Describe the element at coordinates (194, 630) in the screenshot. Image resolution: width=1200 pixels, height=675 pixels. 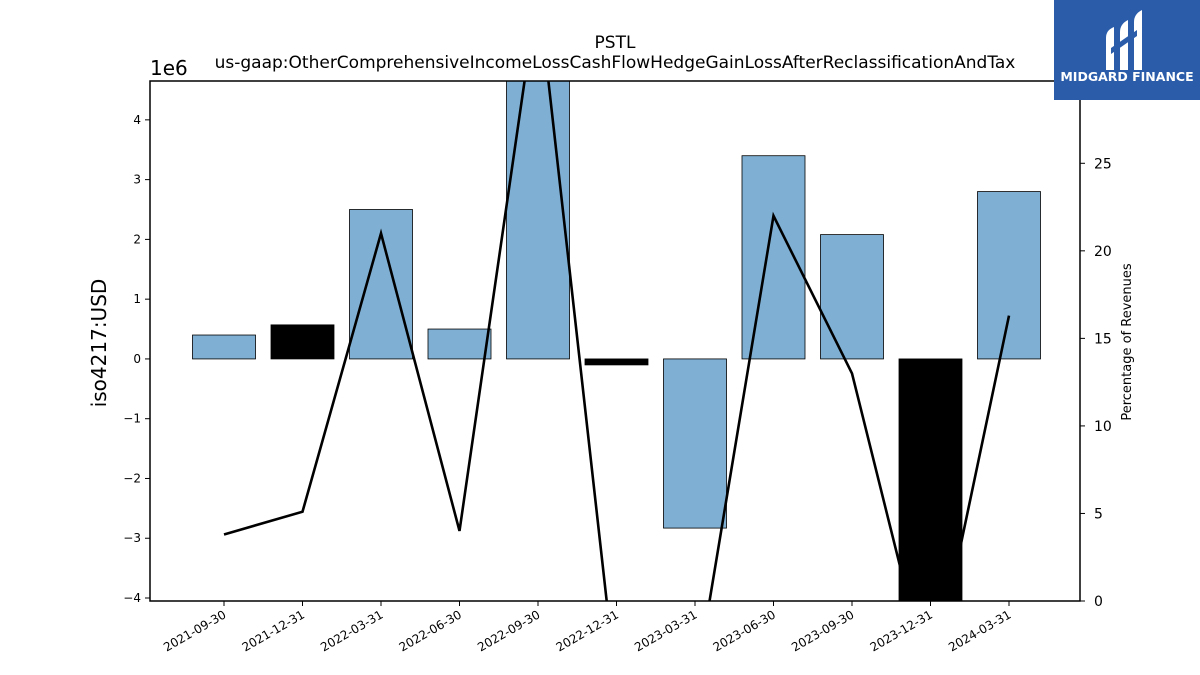
I see `x-tick-label: 2021-09-30` at that location.